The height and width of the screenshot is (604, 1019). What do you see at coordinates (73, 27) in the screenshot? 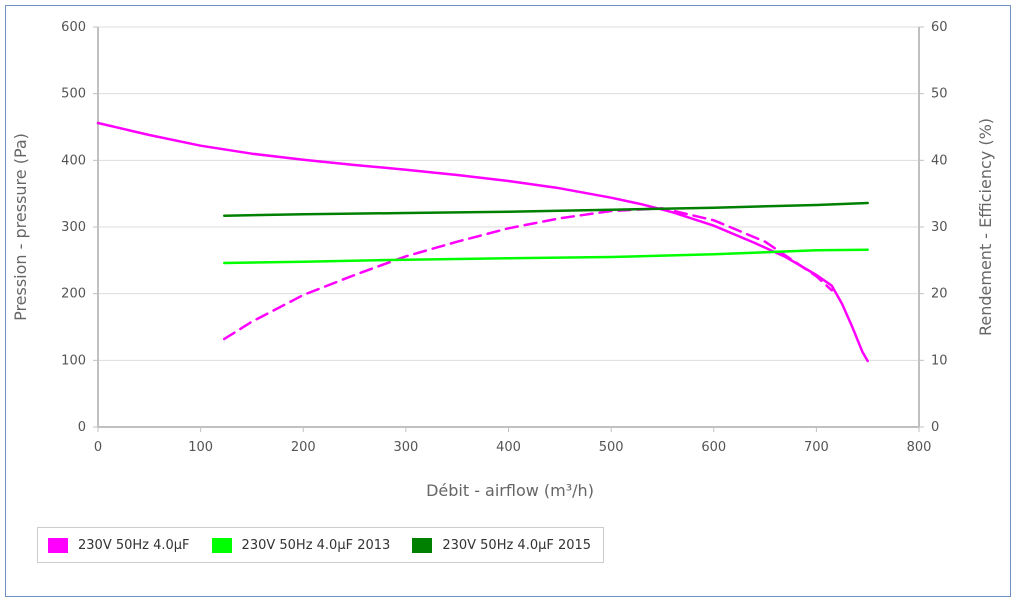
I see `y-left-tick-label: 600` at bounding box center [73, 27].